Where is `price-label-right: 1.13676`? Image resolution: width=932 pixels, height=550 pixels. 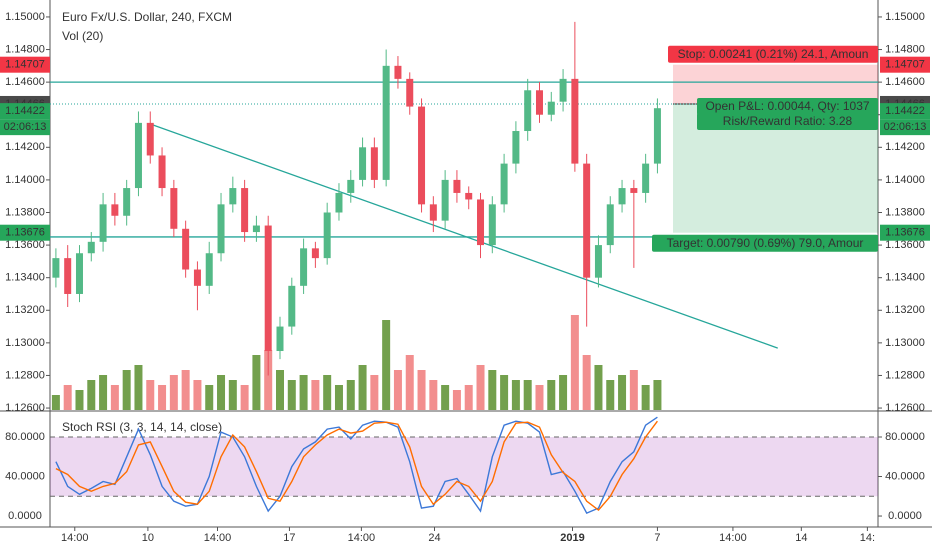 price-label-right: 1.13676 is located at coordinates (905, 233).